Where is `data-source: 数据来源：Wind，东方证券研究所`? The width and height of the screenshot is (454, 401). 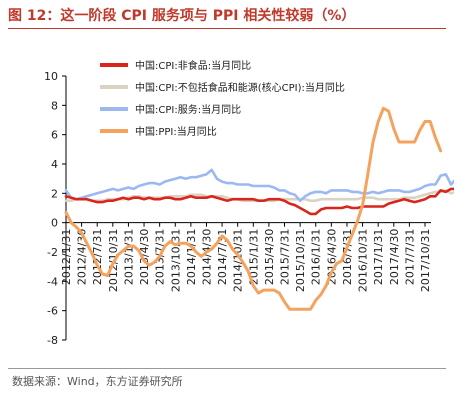 data-source: 数据来源：Wind，东方证券研究所 is located at coordinates (97, 381).